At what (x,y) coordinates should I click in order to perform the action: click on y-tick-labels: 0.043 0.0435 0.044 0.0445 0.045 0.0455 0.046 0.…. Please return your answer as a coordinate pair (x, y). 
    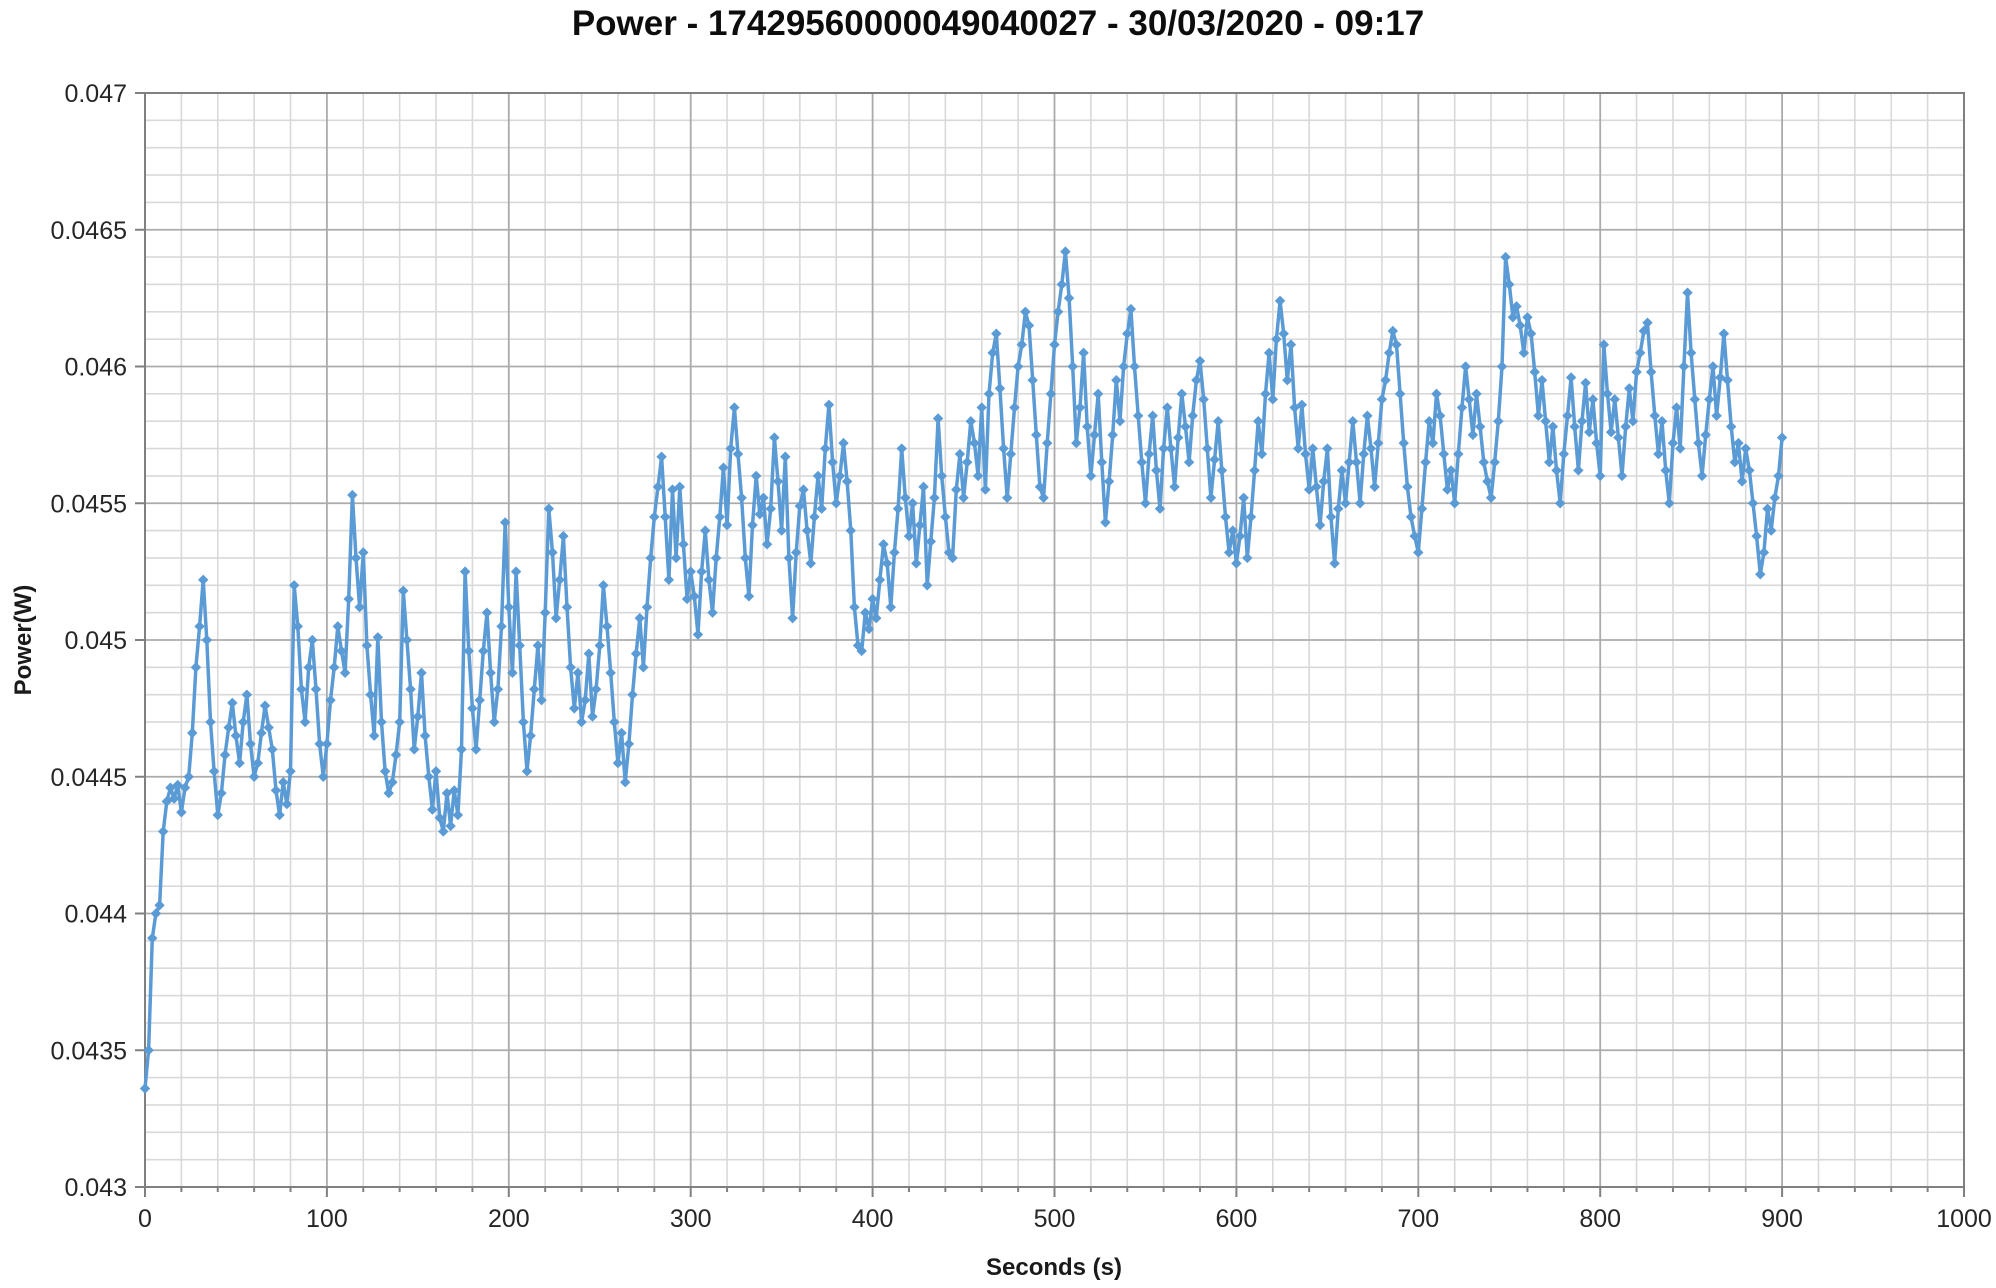
    Looking at the image, I should click on (89, 641).